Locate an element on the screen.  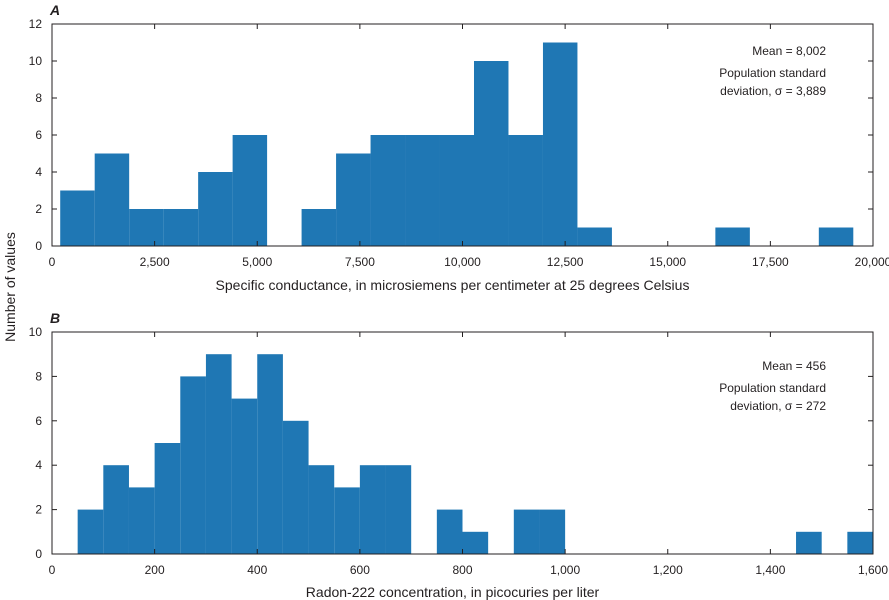
x-tick-label: 1,400 is located at coordinates (770, 570).